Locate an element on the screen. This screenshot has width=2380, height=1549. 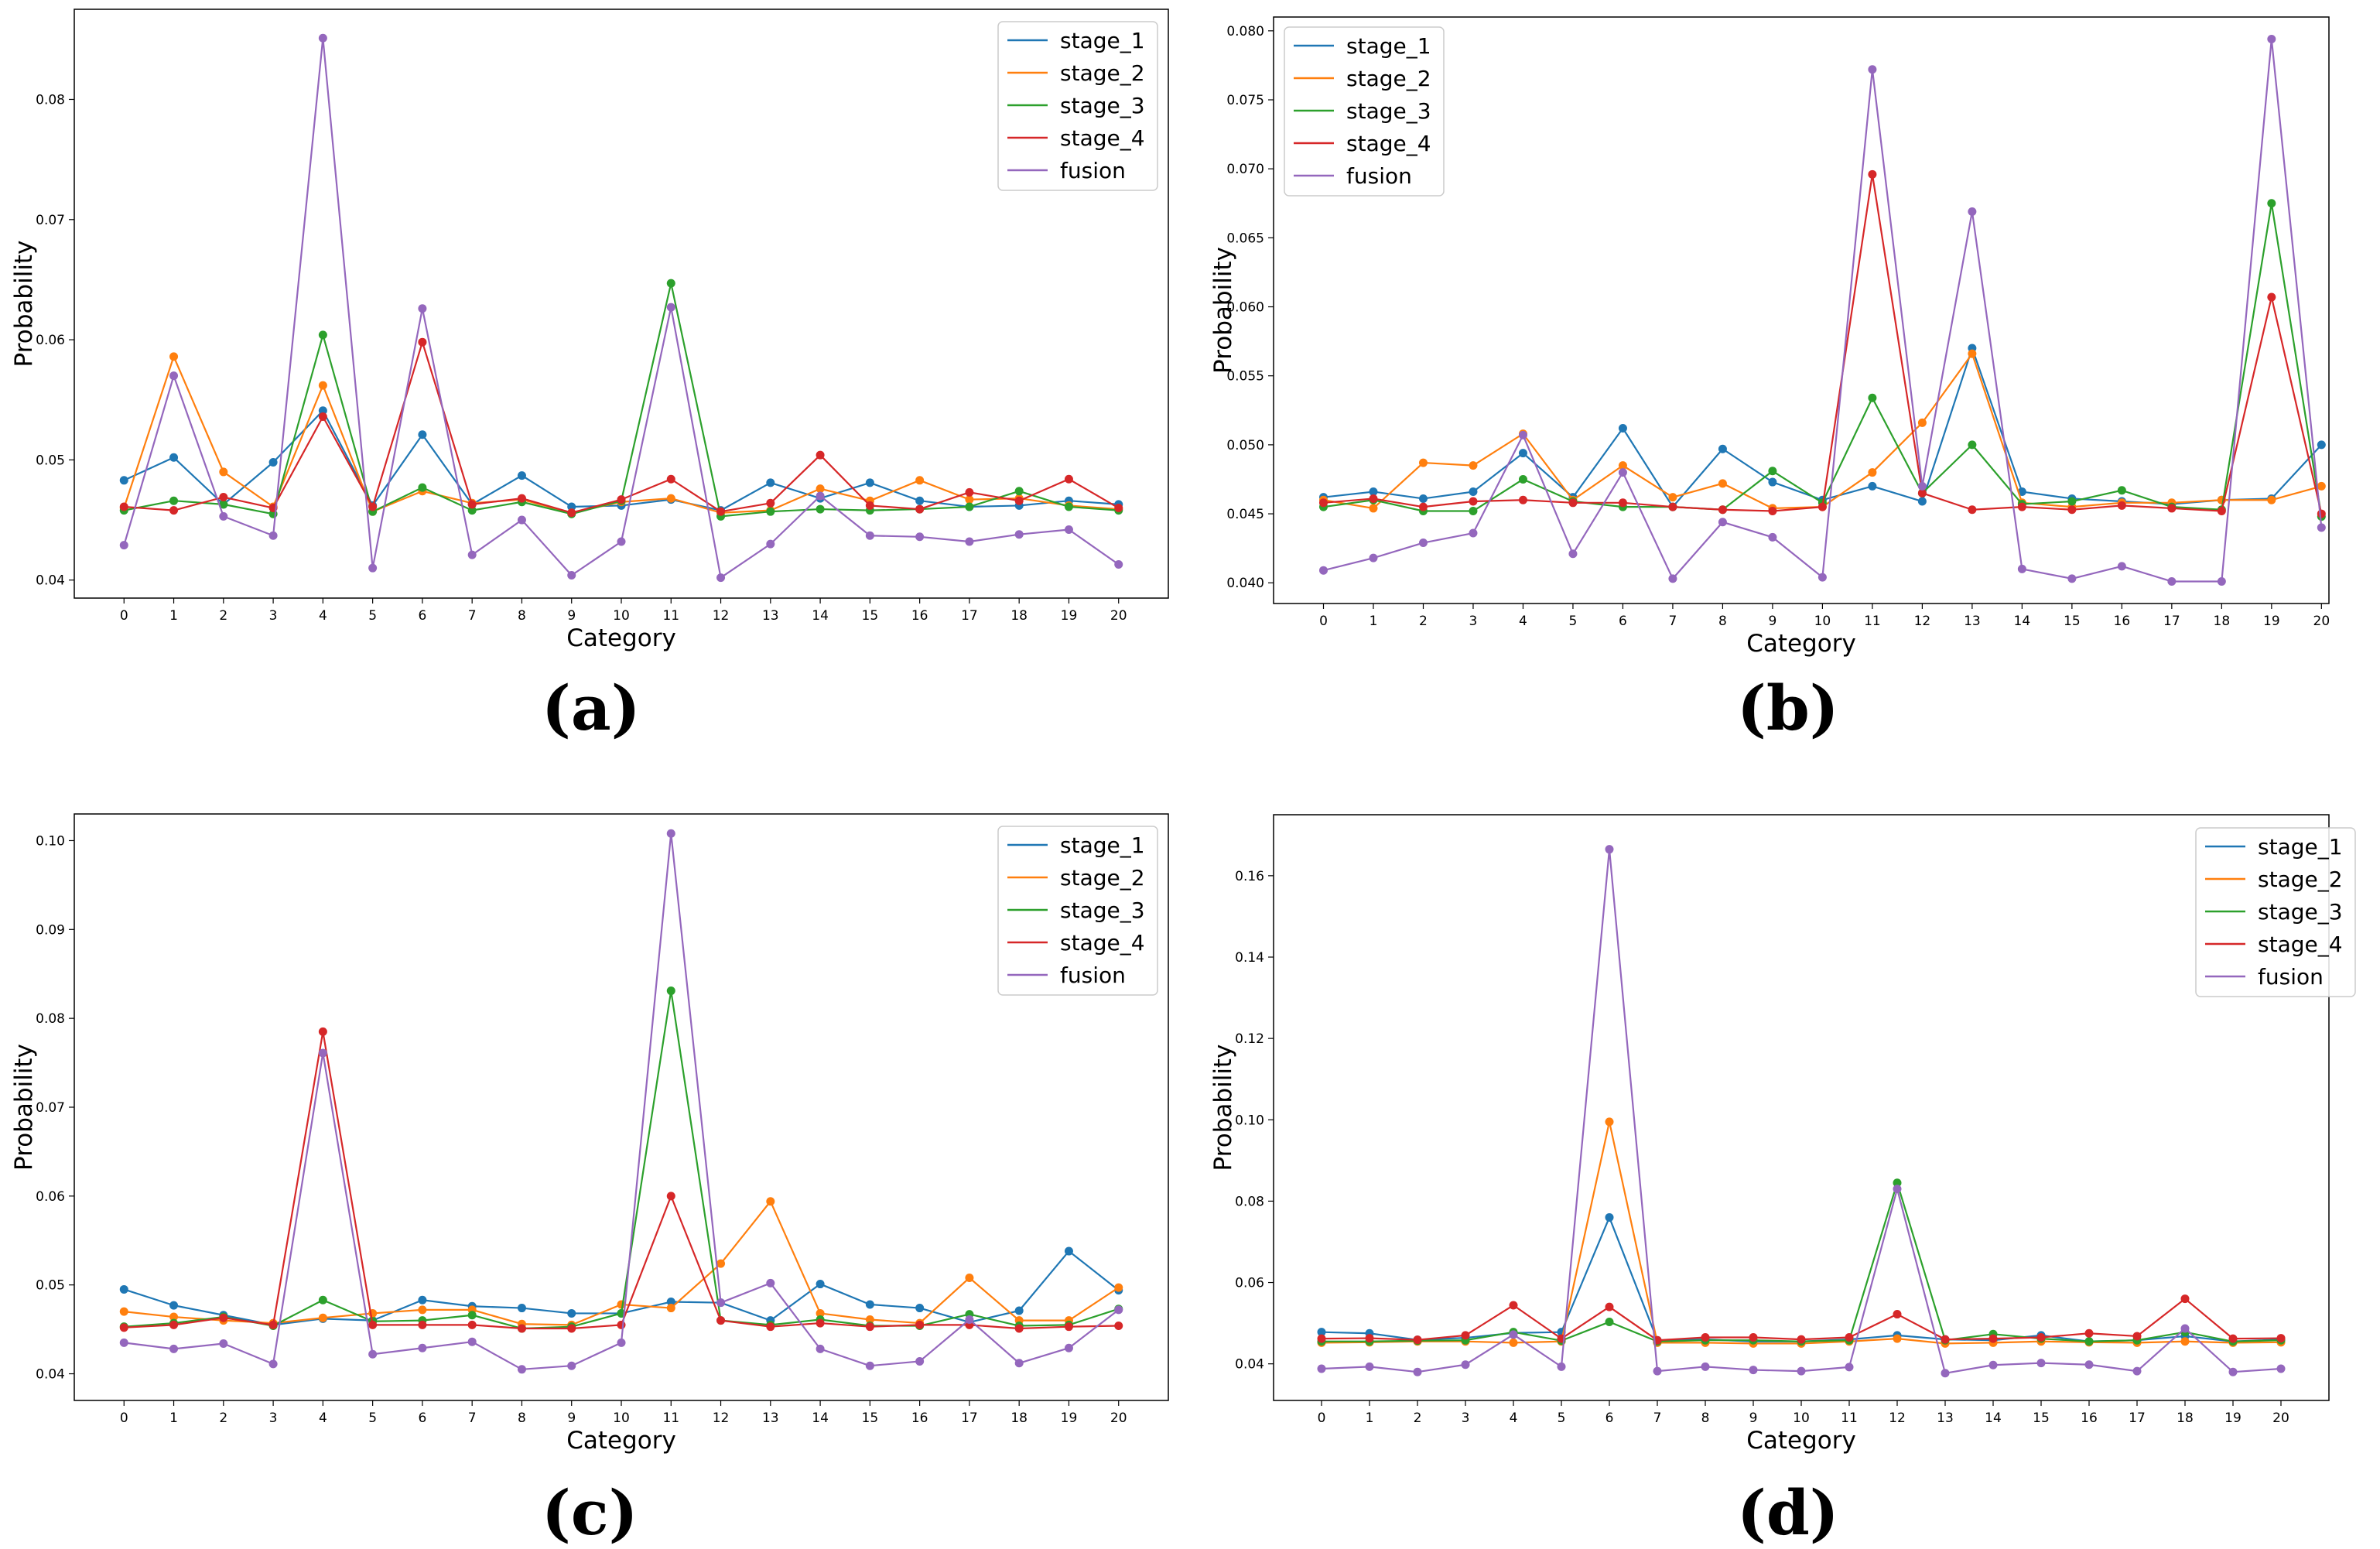
x-tick-label: 7 is located at coordinates (472, 1418).